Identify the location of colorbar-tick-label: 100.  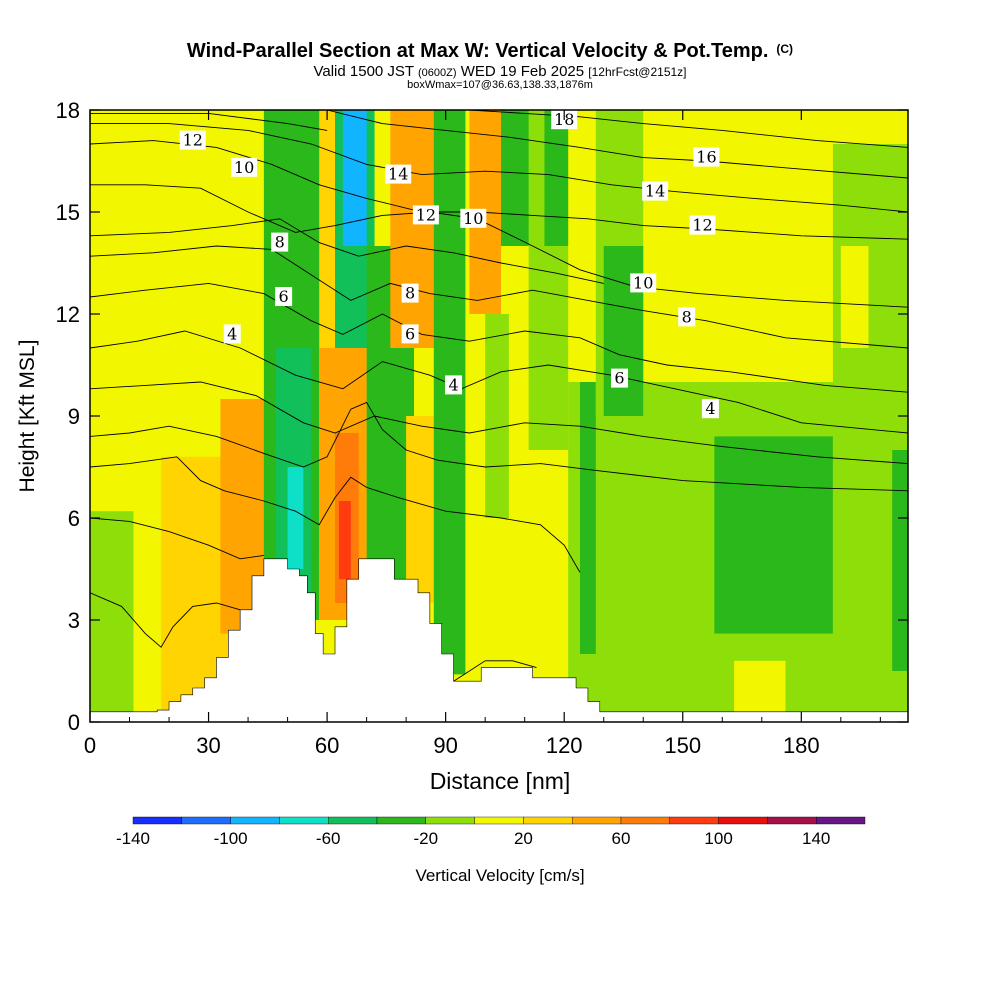
(718, 838).